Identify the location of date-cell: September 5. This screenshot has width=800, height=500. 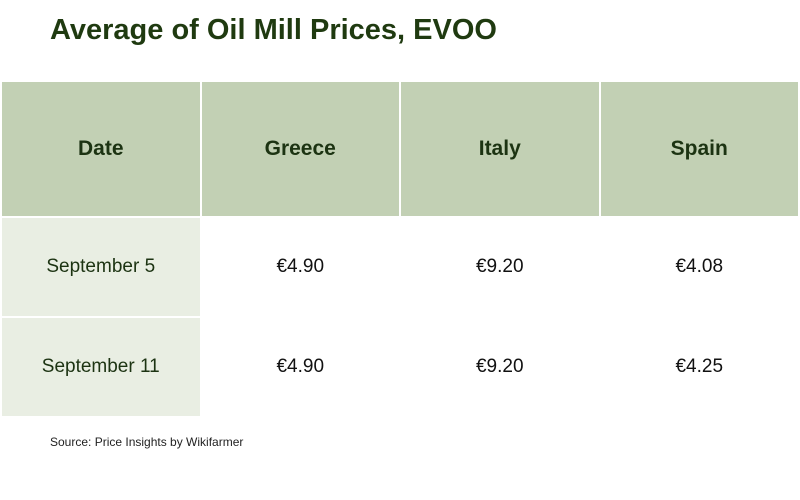
(101, 267).